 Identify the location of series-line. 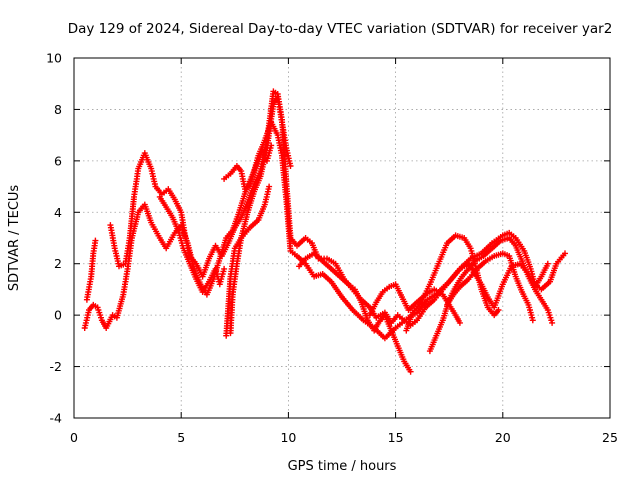
(491, 294).